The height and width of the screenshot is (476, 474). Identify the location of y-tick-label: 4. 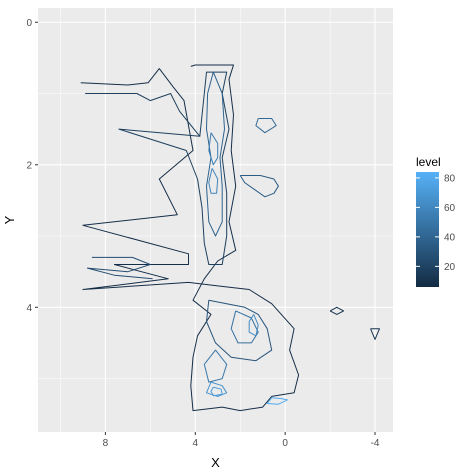
(29, 308).